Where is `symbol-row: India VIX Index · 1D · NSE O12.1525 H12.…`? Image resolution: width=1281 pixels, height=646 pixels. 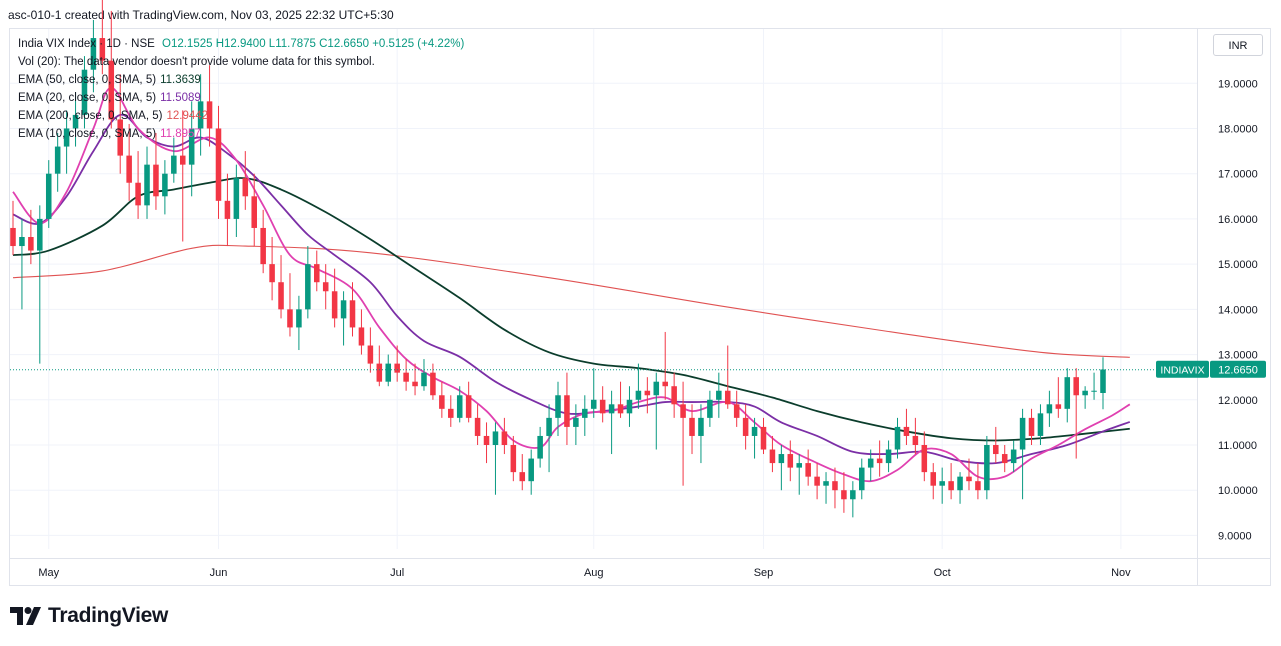
symbol-row: India VIX Index · 1D · NSE O12.1525 H12.… is located at coordinates (241, 44).